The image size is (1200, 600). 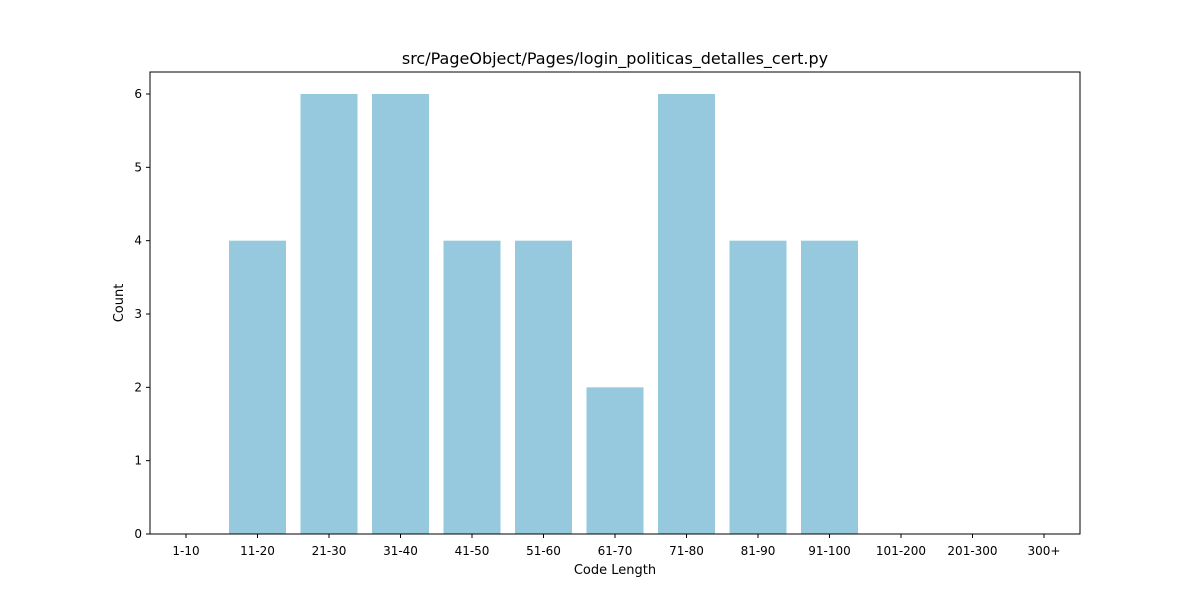 What do you see at coordinates (138, 461) in the screenshot?
I see `y-tick-label: 1` at bounding box center [138, 461].